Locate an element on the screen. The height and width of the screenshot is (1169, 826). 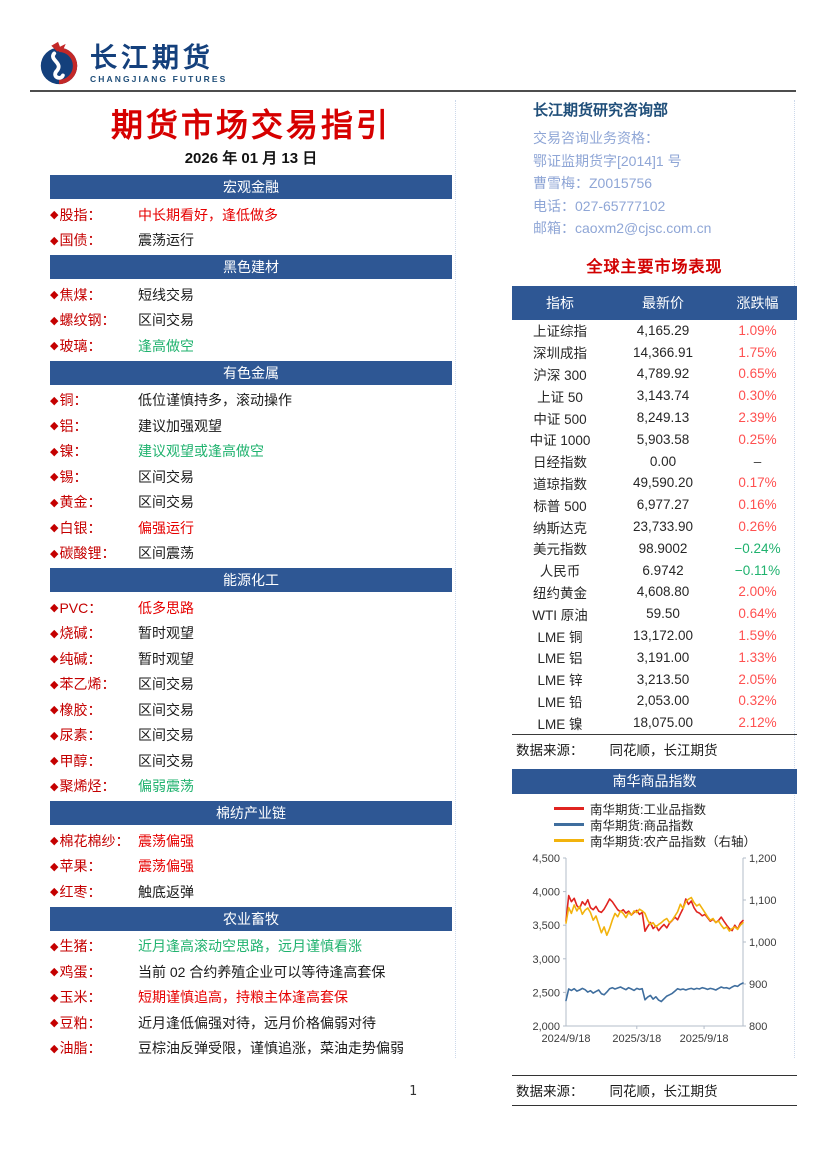
change-percent: 1.09% is located at coordinates (757, 330).